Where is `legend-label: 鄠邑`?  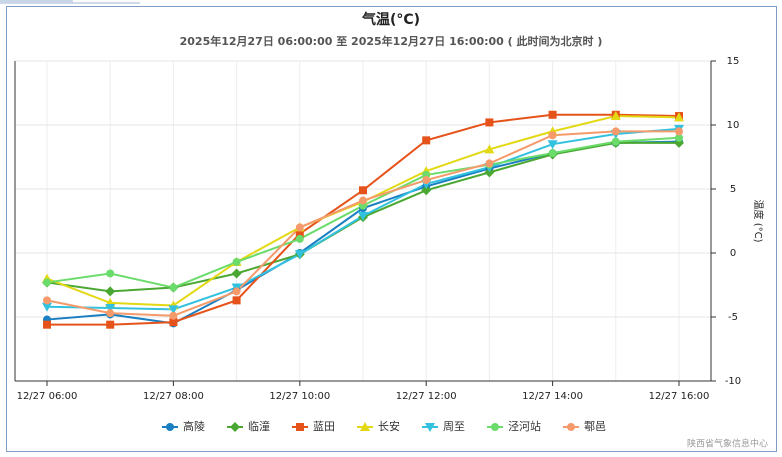 legend-label: 鄠邑 is located at coordinates (595, 426).